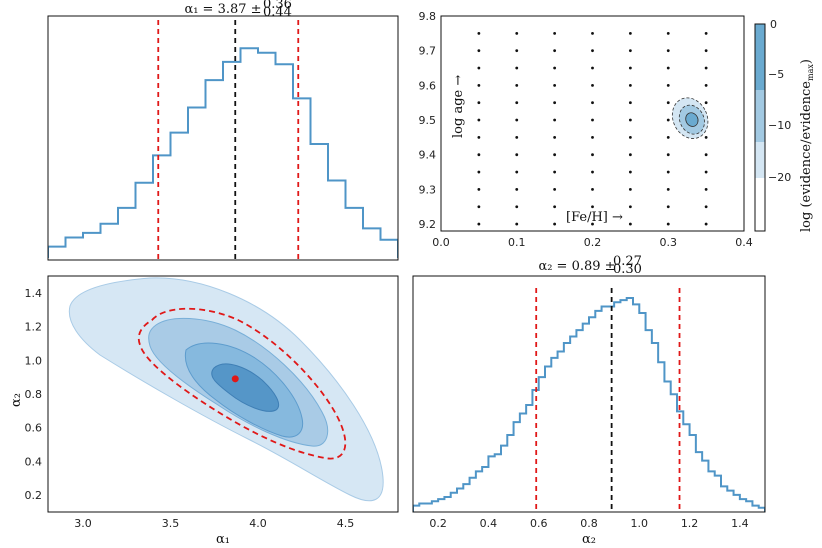 The image size is (822, 548). What do you see at coordinates (223, 539) in the screenshot?
I see `joint-xlabel: α₁` at bounding box center [223, 539].